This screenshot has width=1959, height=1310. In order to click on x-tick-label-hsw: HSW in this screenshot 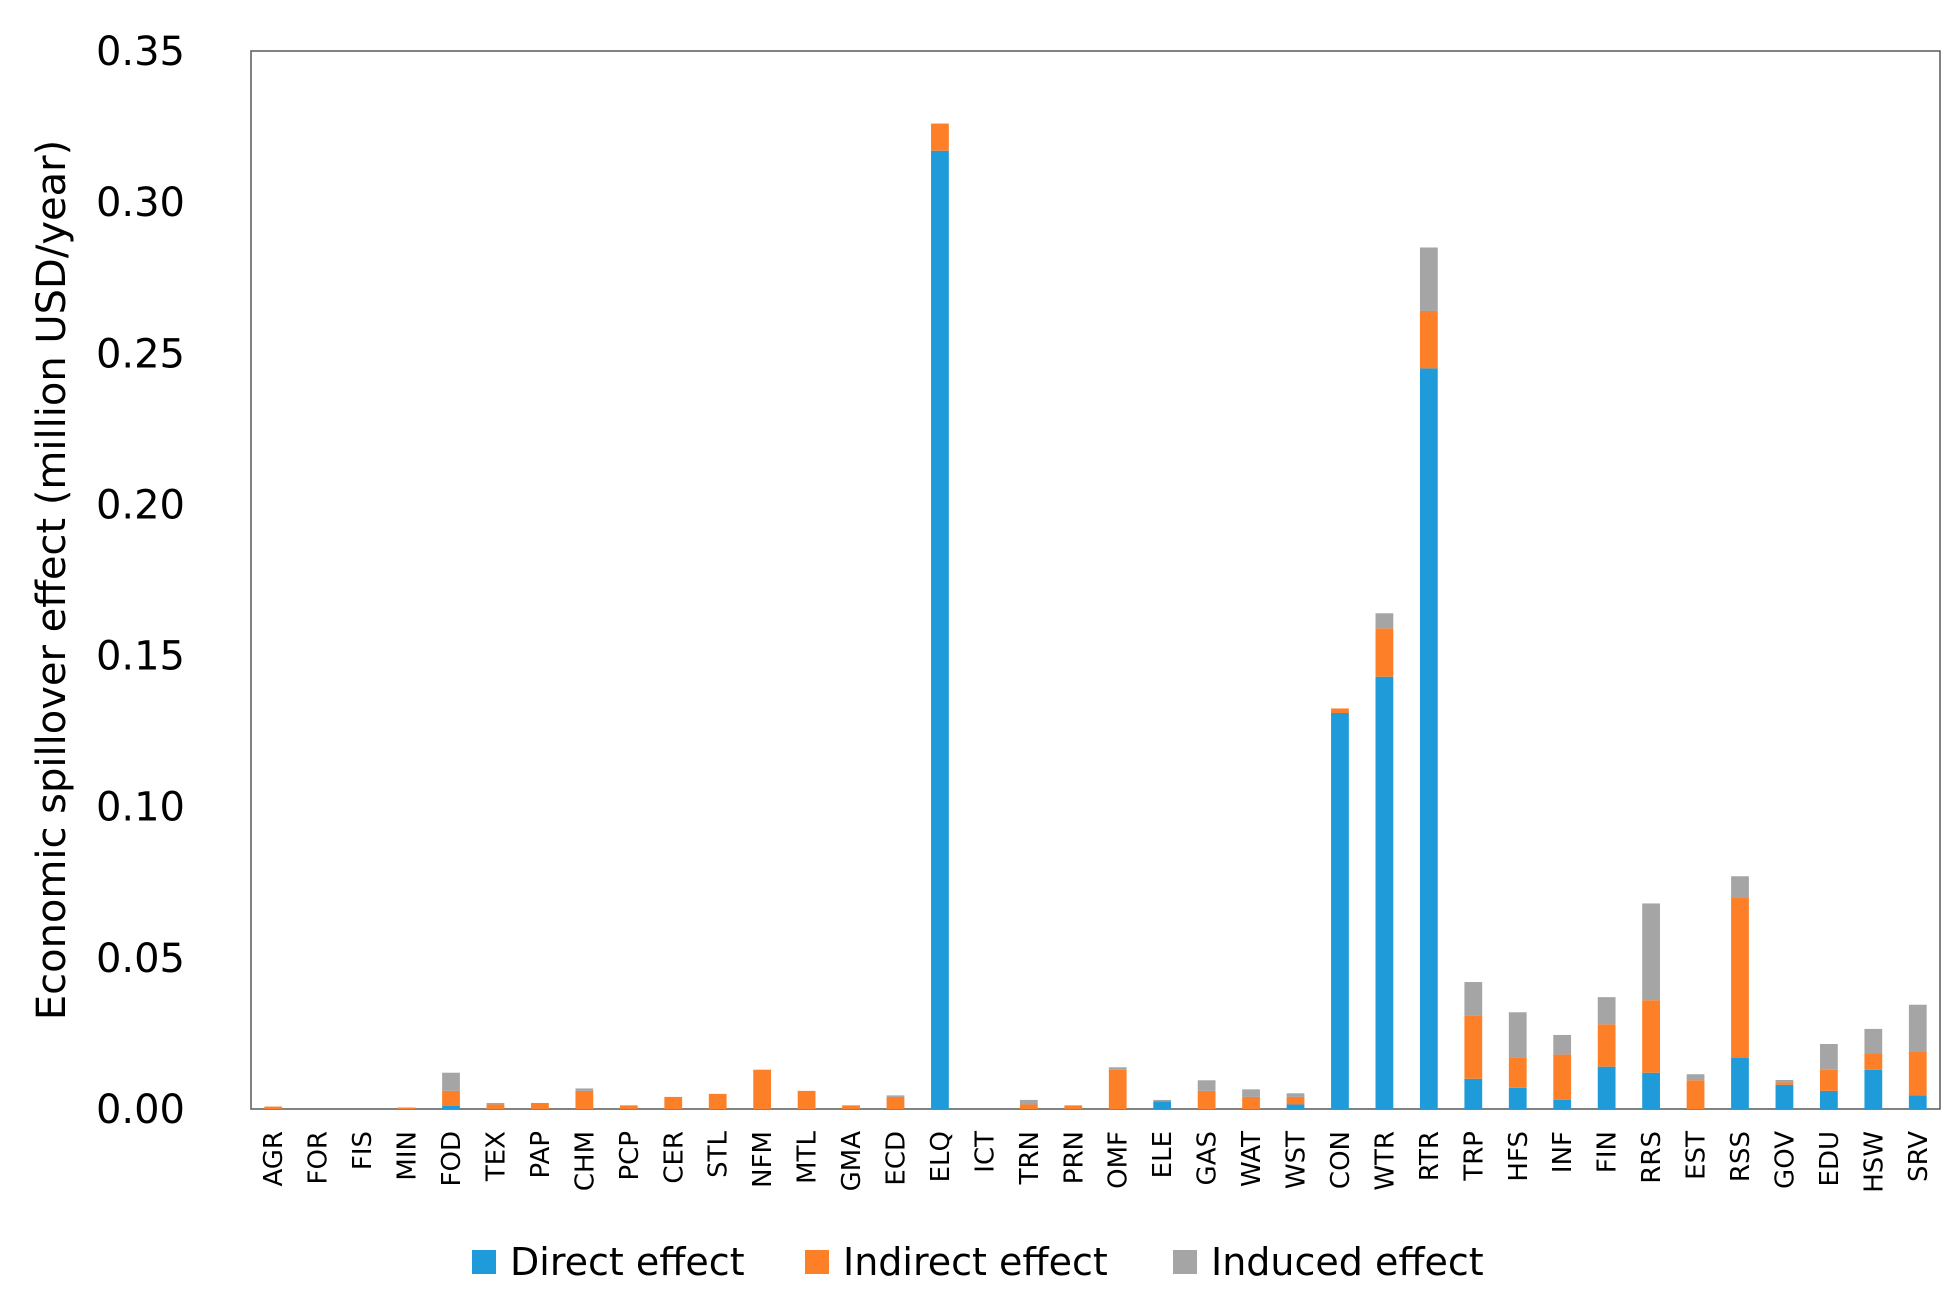, I will do `click(1874, 1162)`.